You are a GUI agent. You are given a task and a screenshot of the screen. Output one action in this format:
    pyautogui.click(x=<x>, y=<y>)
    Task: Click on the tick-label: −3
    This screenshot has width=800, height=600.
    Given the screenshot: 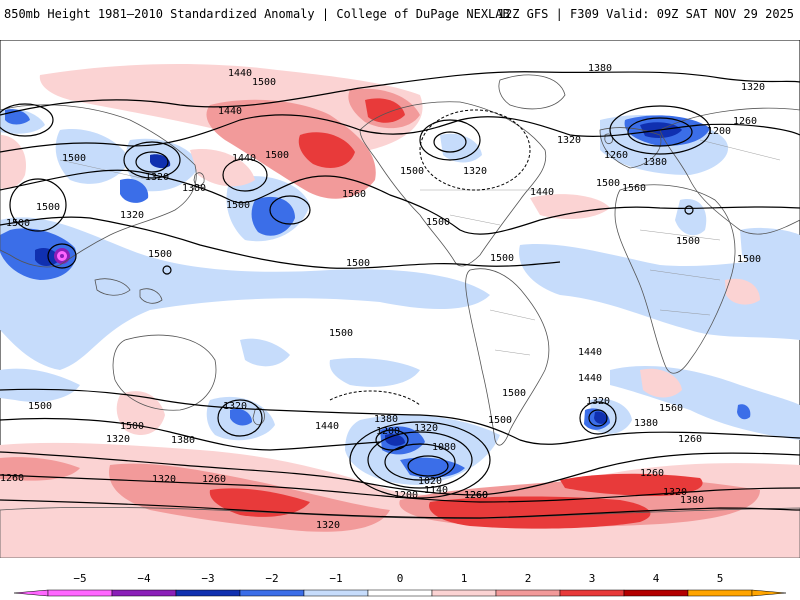 What is the action you would take?
    pyautogui.click(x=207, y=578)
    